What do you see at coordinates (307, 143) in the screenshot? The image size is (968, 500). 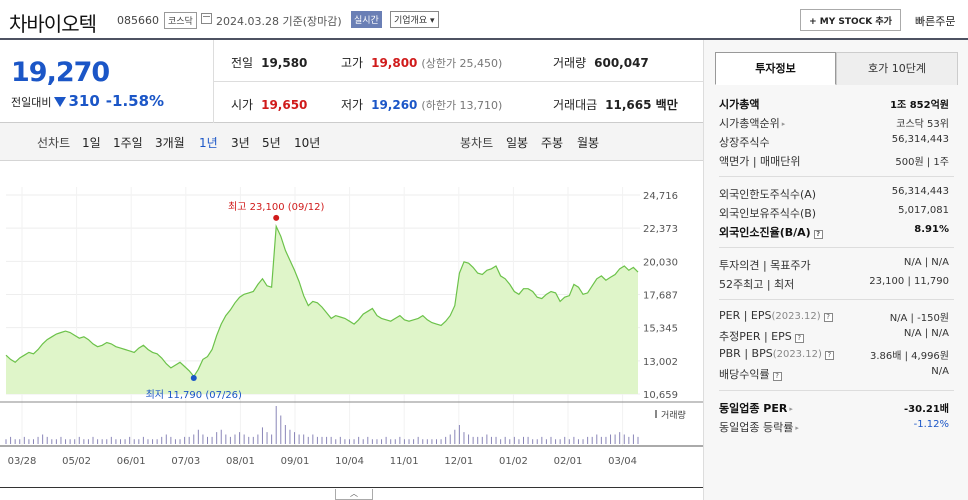 I see `tab-10y: 10년` at bounding box center [307, 143].